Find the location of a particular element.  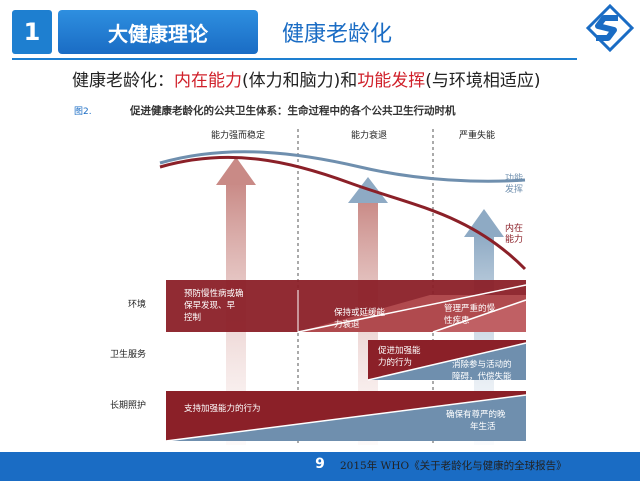

functional-ability-label-2: 发挥 is located at coordinates (514, 189).